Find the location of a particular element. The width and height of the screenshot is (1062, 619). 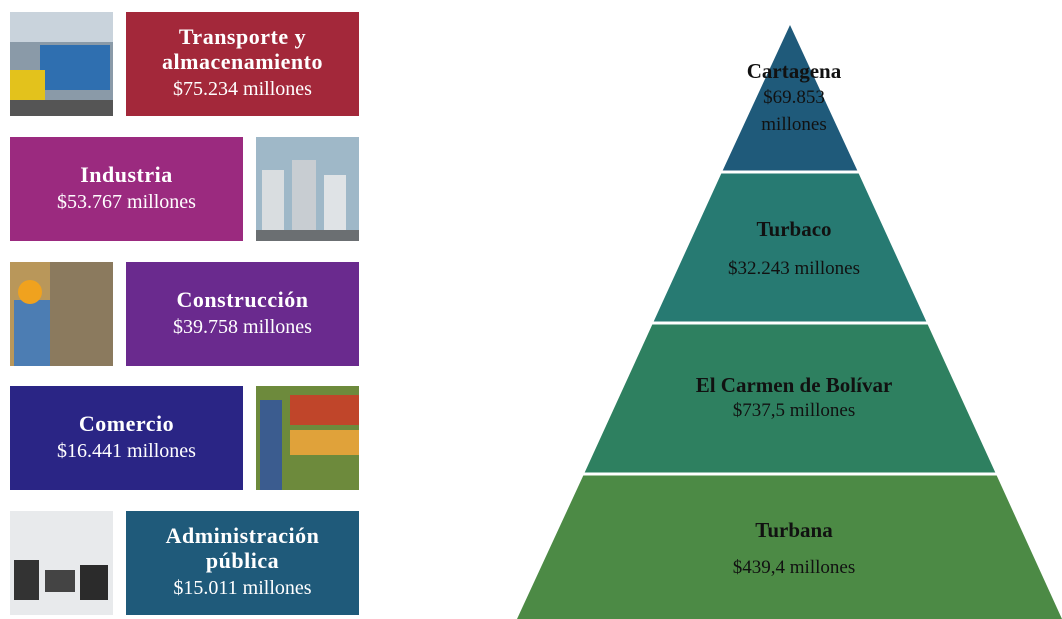

sector-card: Comercio $16.441 millones is located at coordinates (126, 438).